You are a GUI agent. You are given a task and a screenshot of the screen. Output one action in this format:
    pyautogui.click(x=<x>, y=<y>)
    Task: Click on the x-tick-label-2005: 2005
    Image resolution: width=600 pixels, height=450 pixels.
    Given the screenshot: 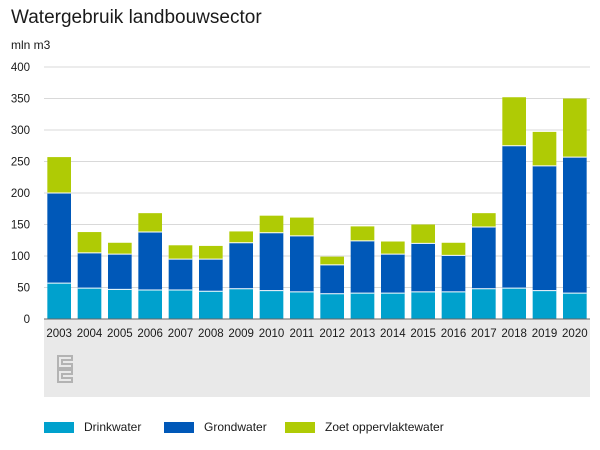 What is the action you would take?
    pyautogui.click(x=120, y=334)
    